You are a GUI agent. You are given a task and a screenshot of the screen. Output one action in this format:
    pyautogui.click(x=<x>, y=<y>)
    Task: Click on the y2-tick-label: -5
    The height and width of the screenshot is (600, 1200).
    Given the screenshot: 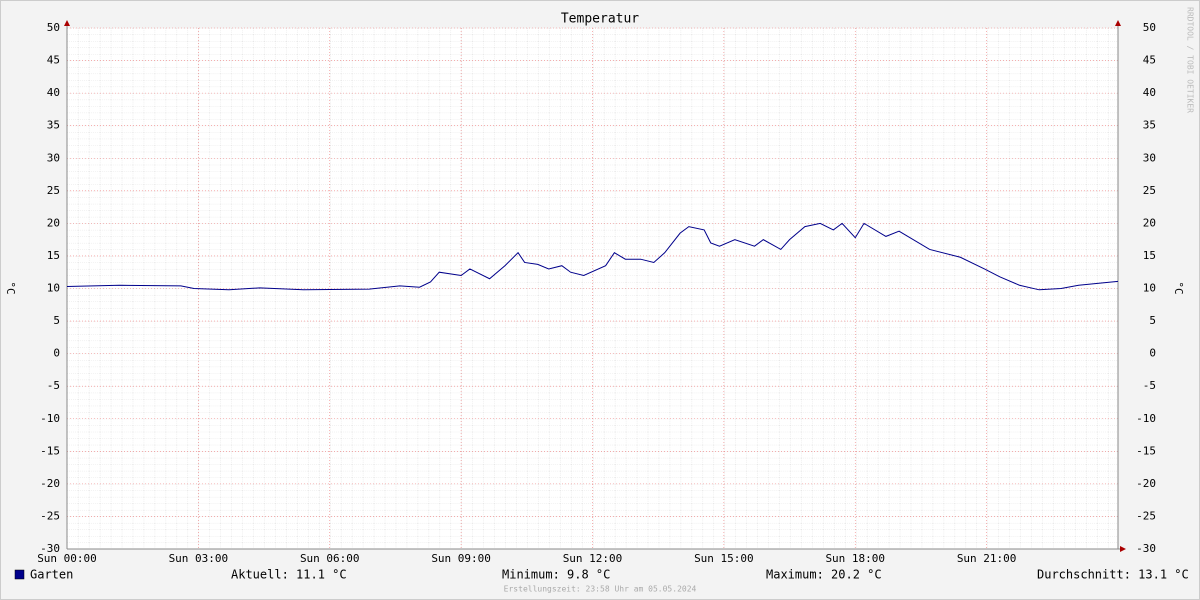 What is the action you would take?
    pyautogui.click(x=1149, y=385)
    